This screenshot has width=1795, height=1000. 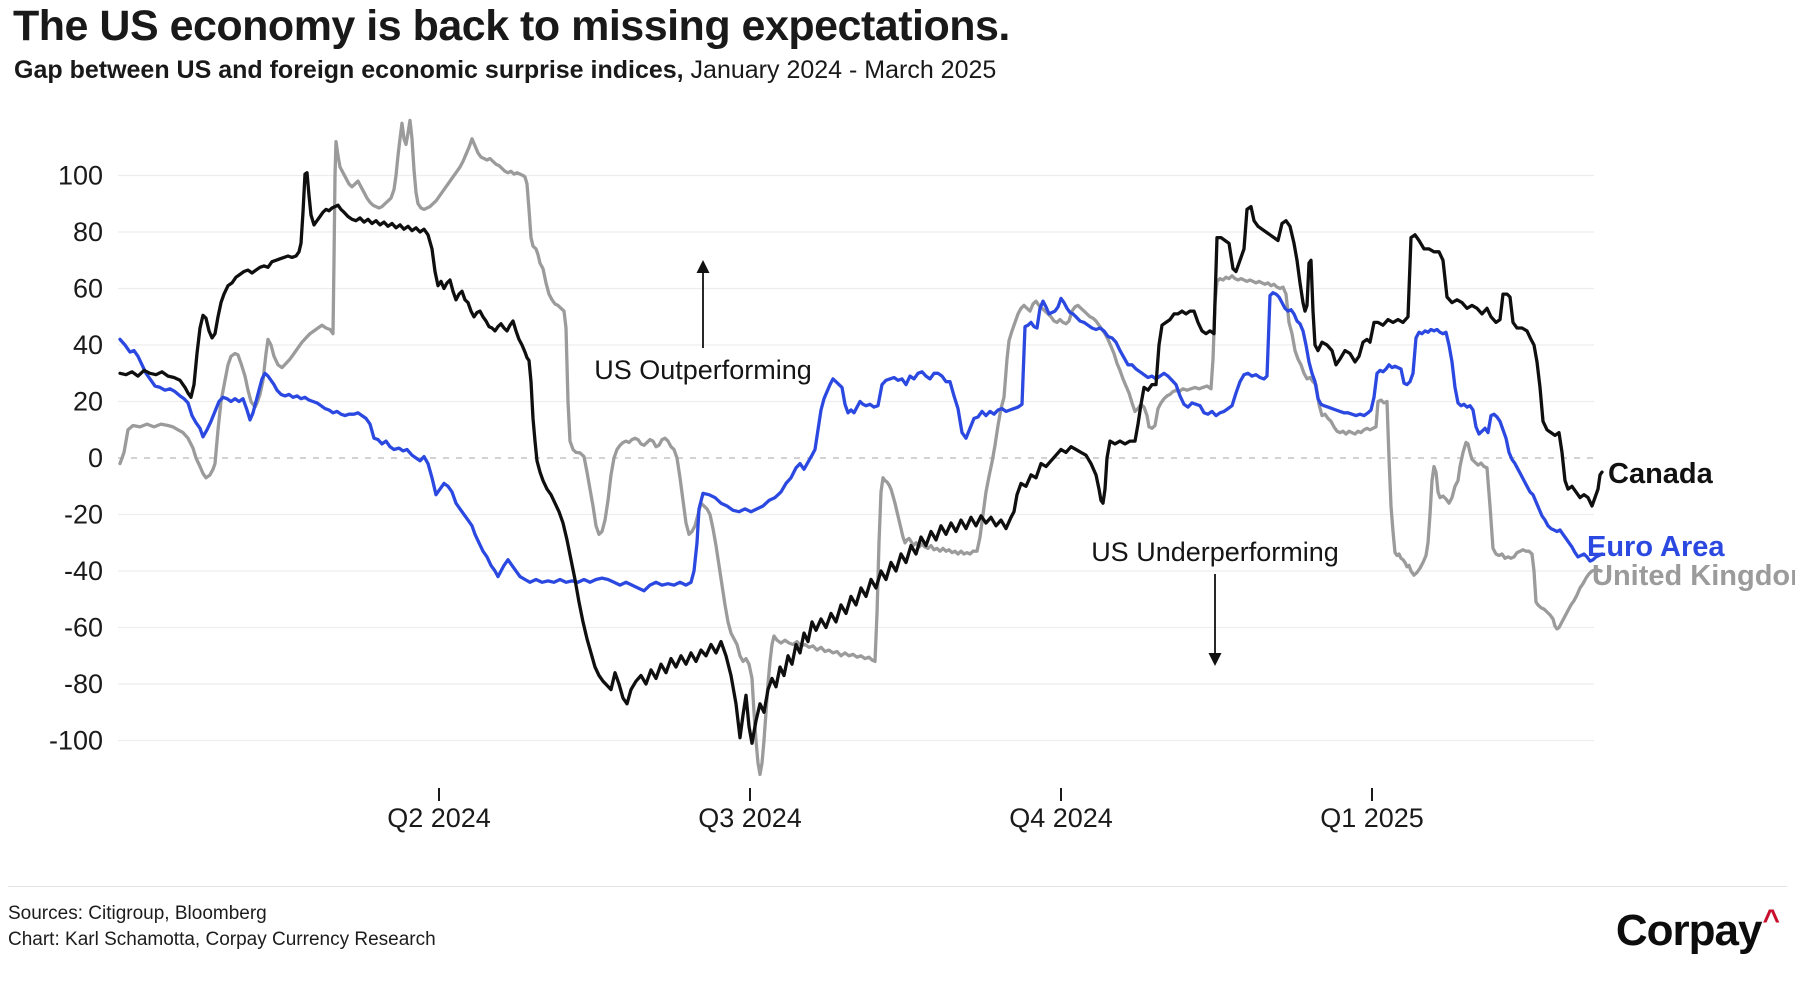 I want to click on series-label-united-kingdom: United Kingdom, so click(x=1693, y=576).